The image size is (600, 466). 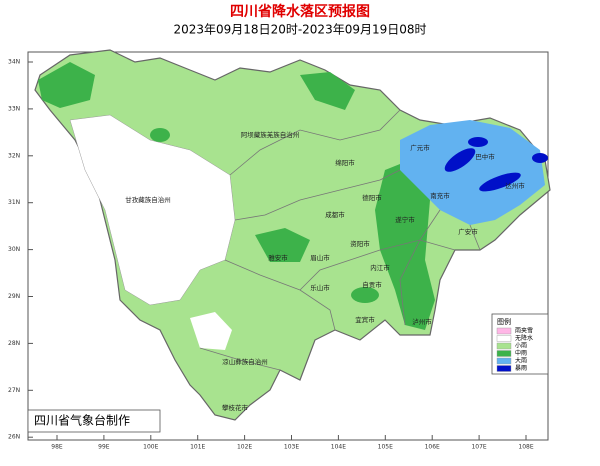 What do you see at coordinates (385, 447) in the screenshot?
I see `lon-label: 105E` at bounding box center [385, 447].